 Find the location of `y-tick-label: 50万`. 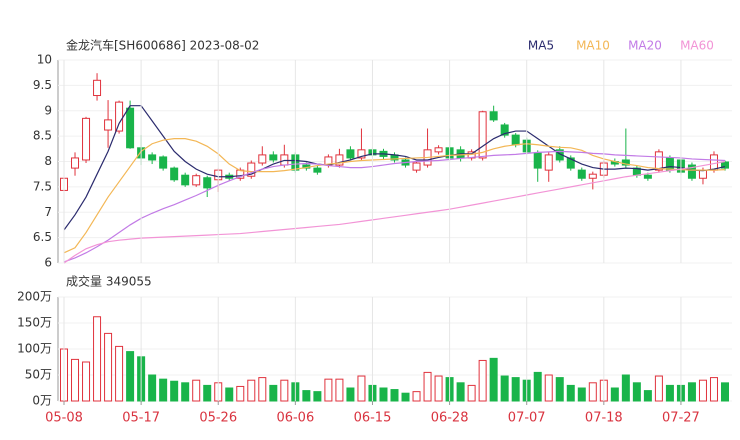

y-tick-label: 50万 is located at coordinates (38, 375).